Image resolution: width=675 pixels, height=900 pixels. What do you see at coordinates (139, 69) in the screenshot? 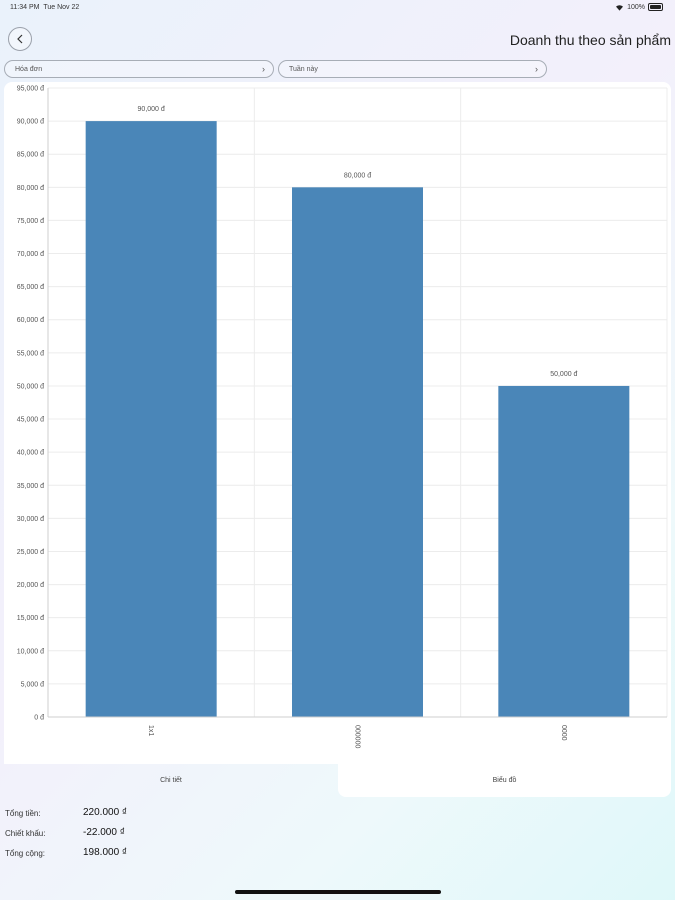
I see `invoice-type-select: Hóa đơn ›` at bounding box center [139, 69].